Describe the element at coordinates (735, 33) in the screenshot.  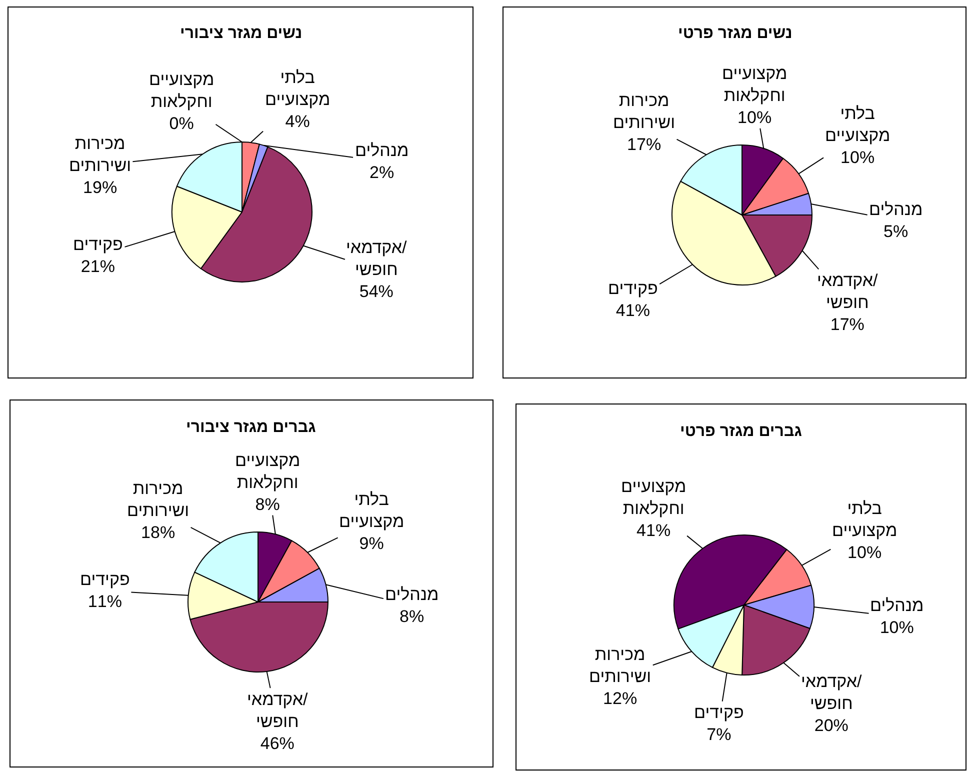
I see `chart-title: נשים מגזר פרטי` at that location.